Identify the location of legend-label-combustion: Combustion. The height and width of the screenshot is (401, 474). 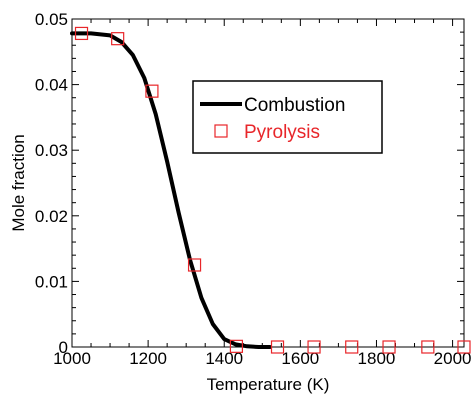
(294, 105).